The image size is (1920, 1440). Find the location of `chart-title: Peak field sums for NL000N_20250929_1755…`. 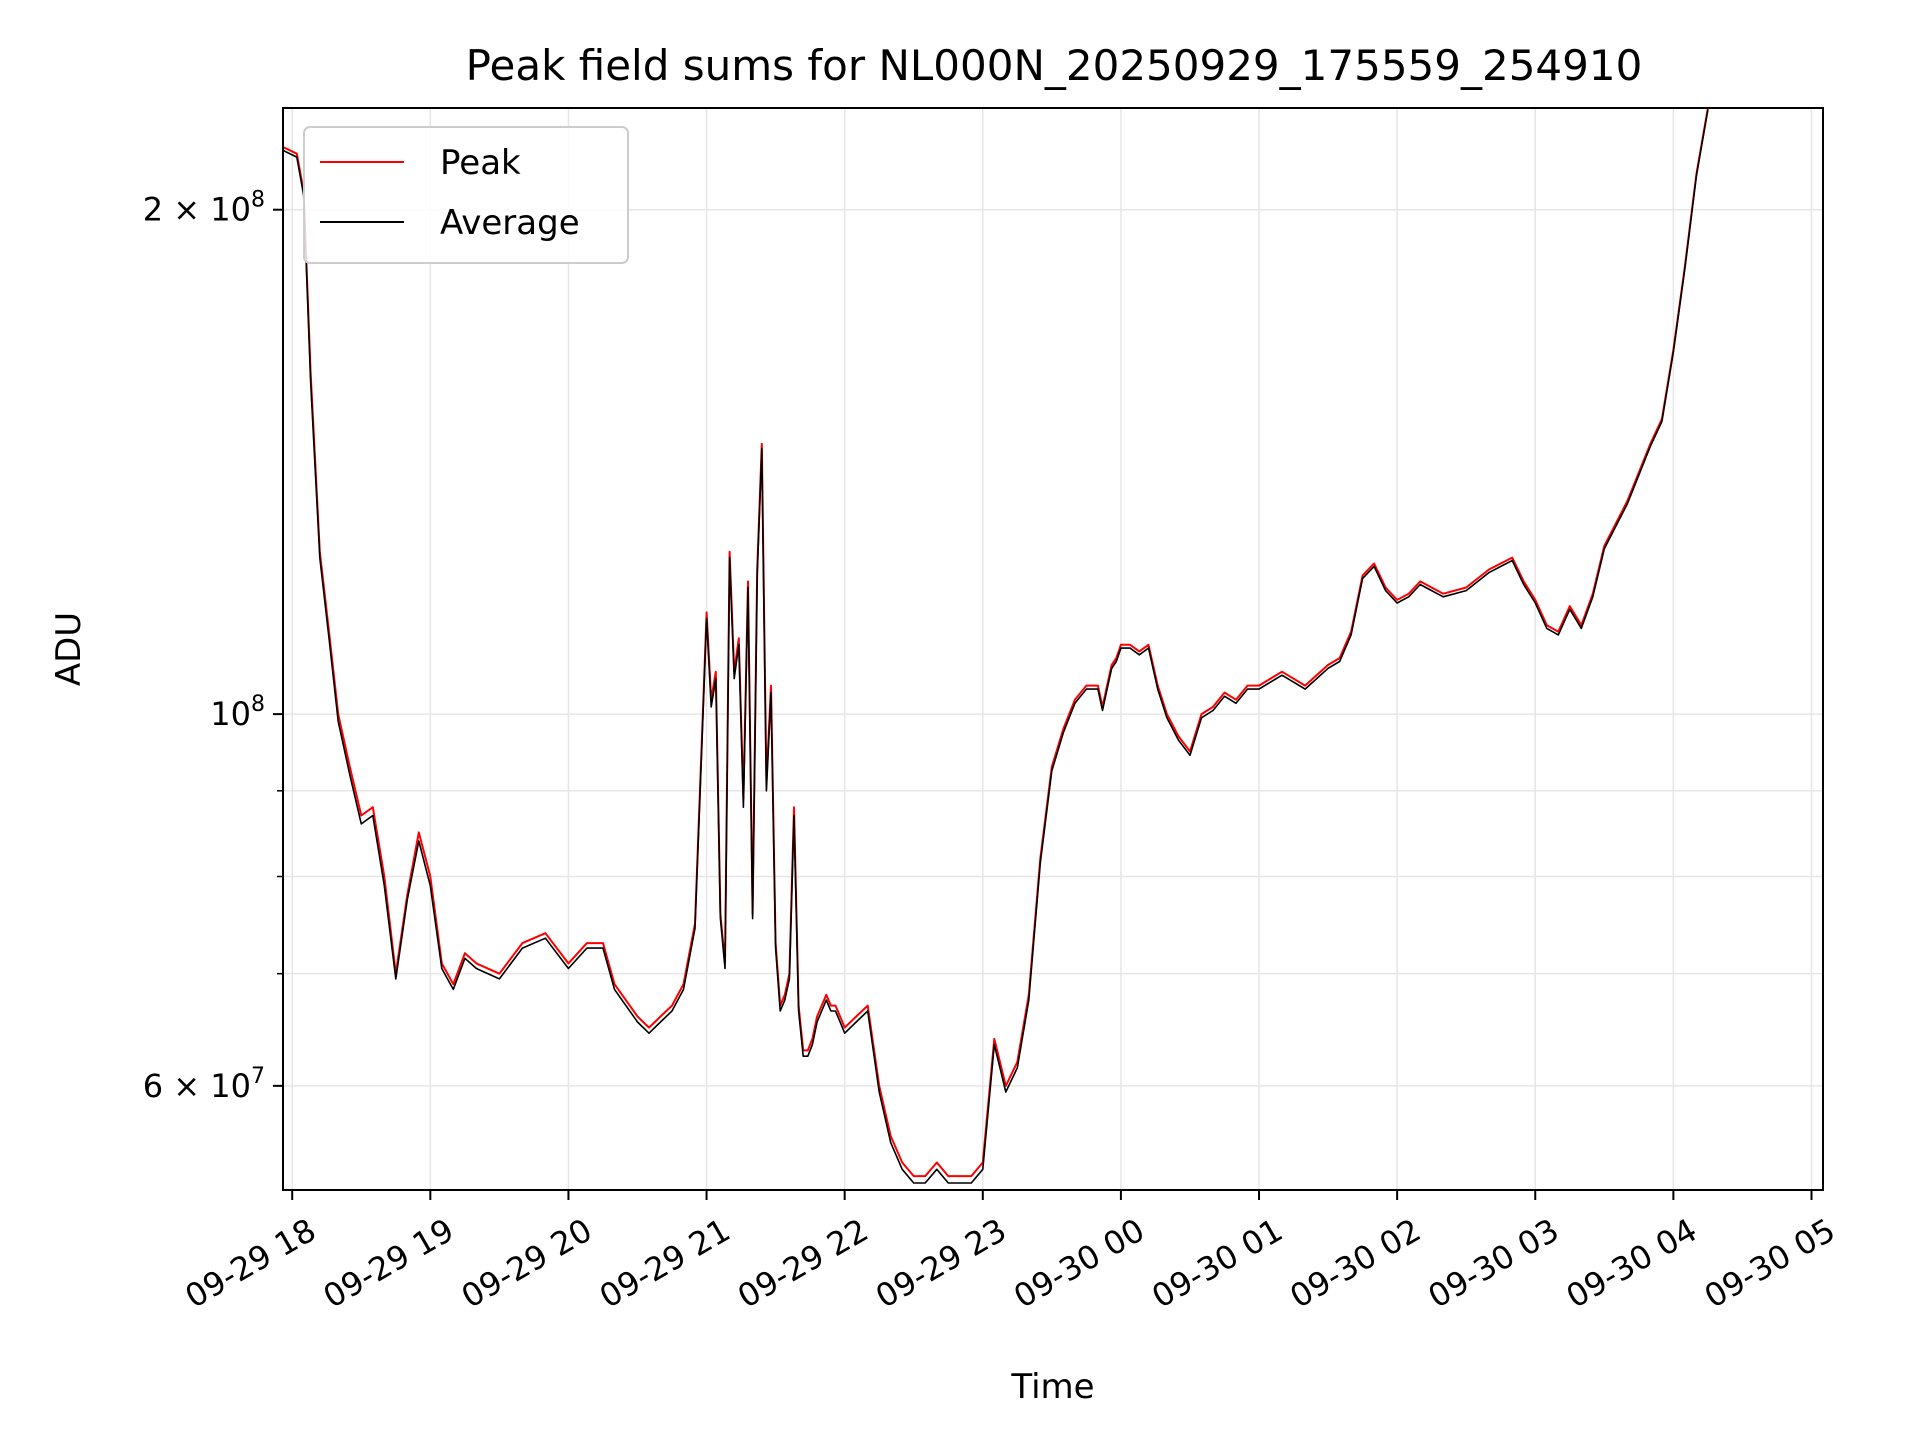

chart-title: Peak field sums for NL000N_20250929_1755… is located at coordinates (1054, 65).